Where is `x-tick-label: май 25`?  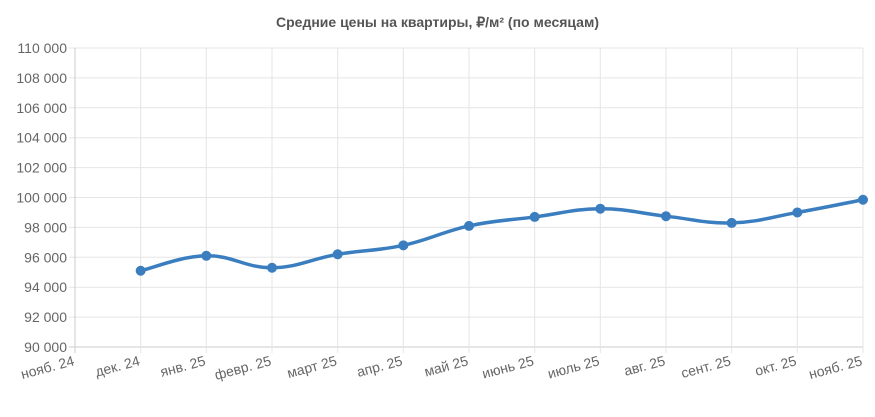
x-tick-label: май 25 is located at coordinates (446, 365).